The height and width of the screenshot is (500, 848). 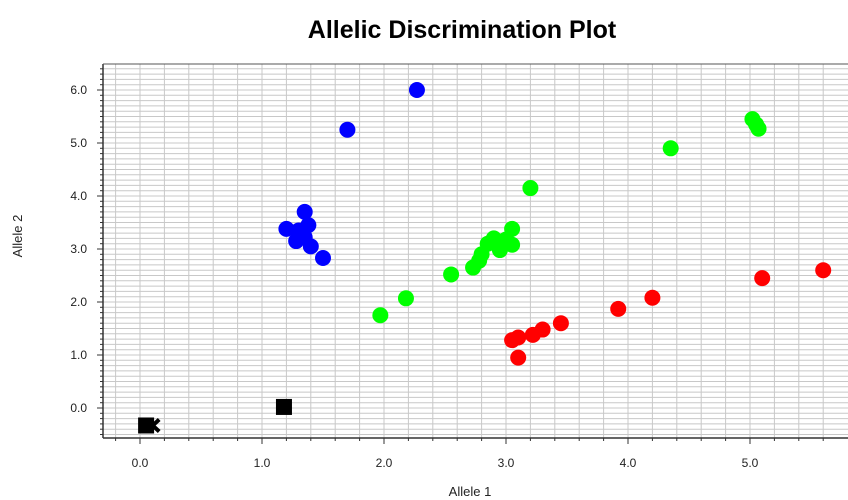 What do you see at coordinates (750, 463) in the screenshot?
I see `x-tick-label: 5.0` at bounding box center [750, 463].